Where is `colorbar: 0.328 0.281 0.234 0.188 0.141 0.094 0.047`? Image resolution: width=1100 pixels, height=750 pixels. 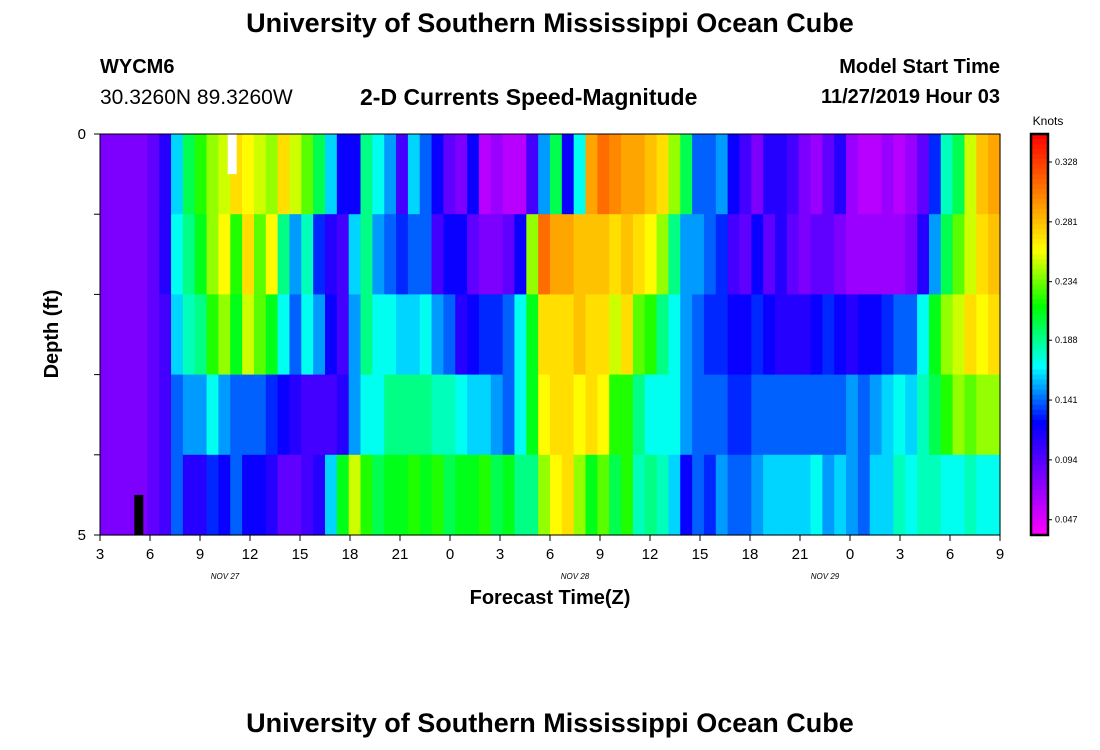
colorbar: 0.328 0.281 0.234 0.188 0.141 0.094 0.047 is located at coordinates (1053, 334).